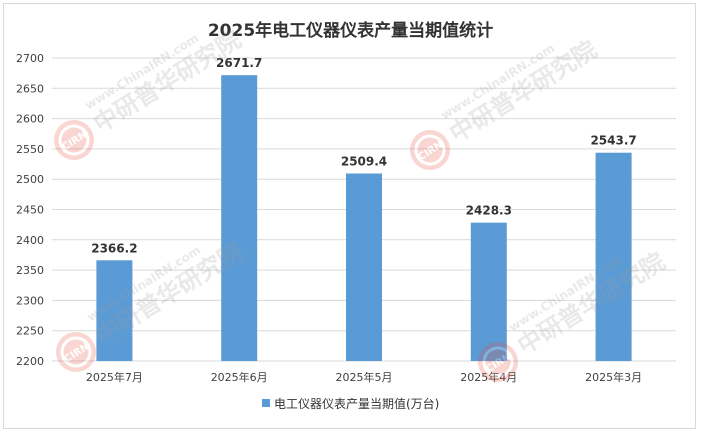  I want to click on legend: 电工仪器仪表产量当期值(万台), so click(350, 403).